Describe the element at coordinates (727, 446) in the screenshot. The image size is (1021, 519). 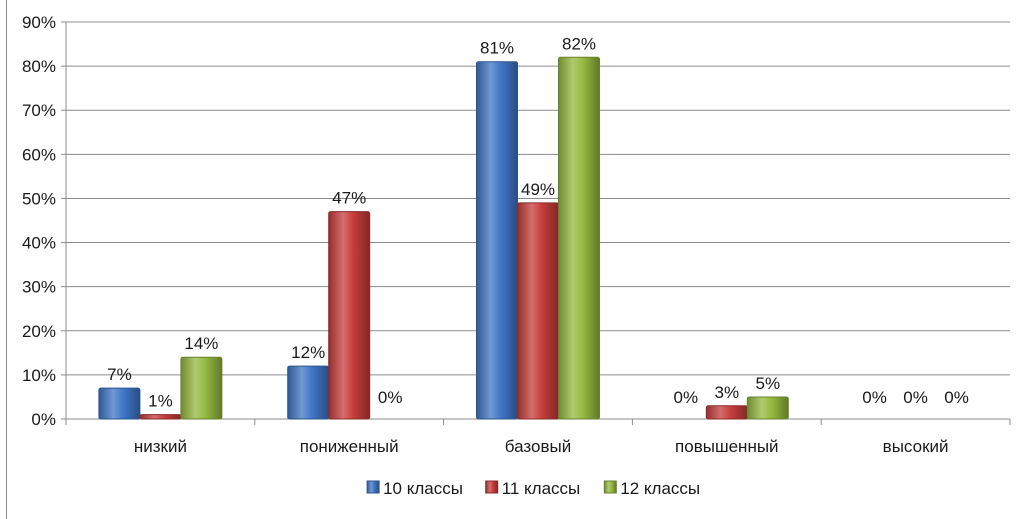
I see `category-label: повышенный` at that location.